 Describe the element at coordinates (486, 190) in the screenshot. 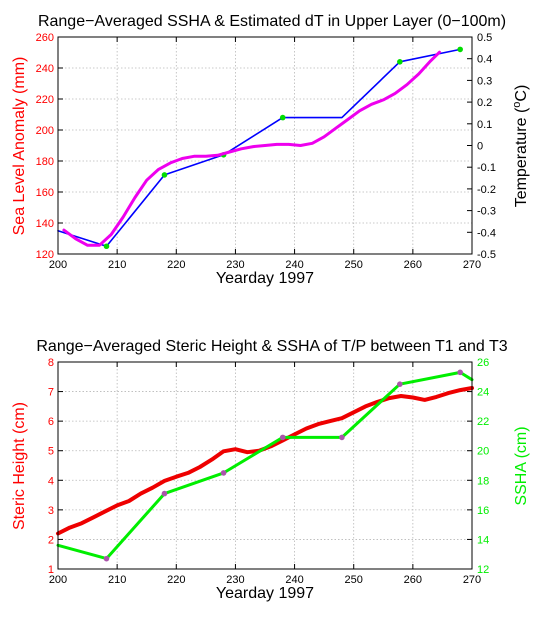

I see `y-right-tick-label: -0.2` at that location.